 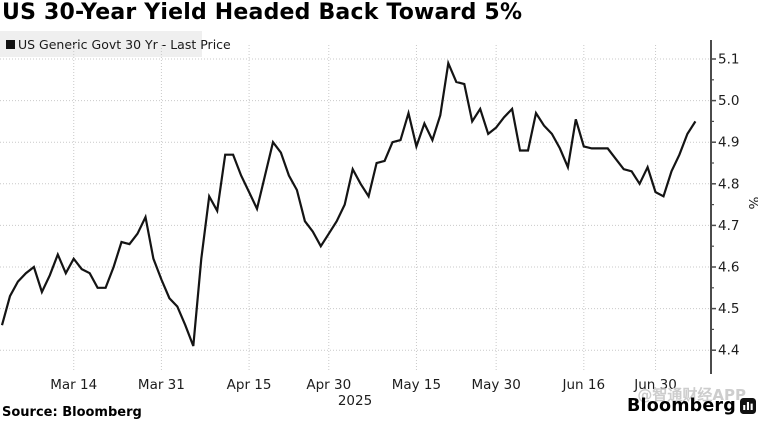 I want to click on svg-text: 4.6, so click(x=728, y=268).